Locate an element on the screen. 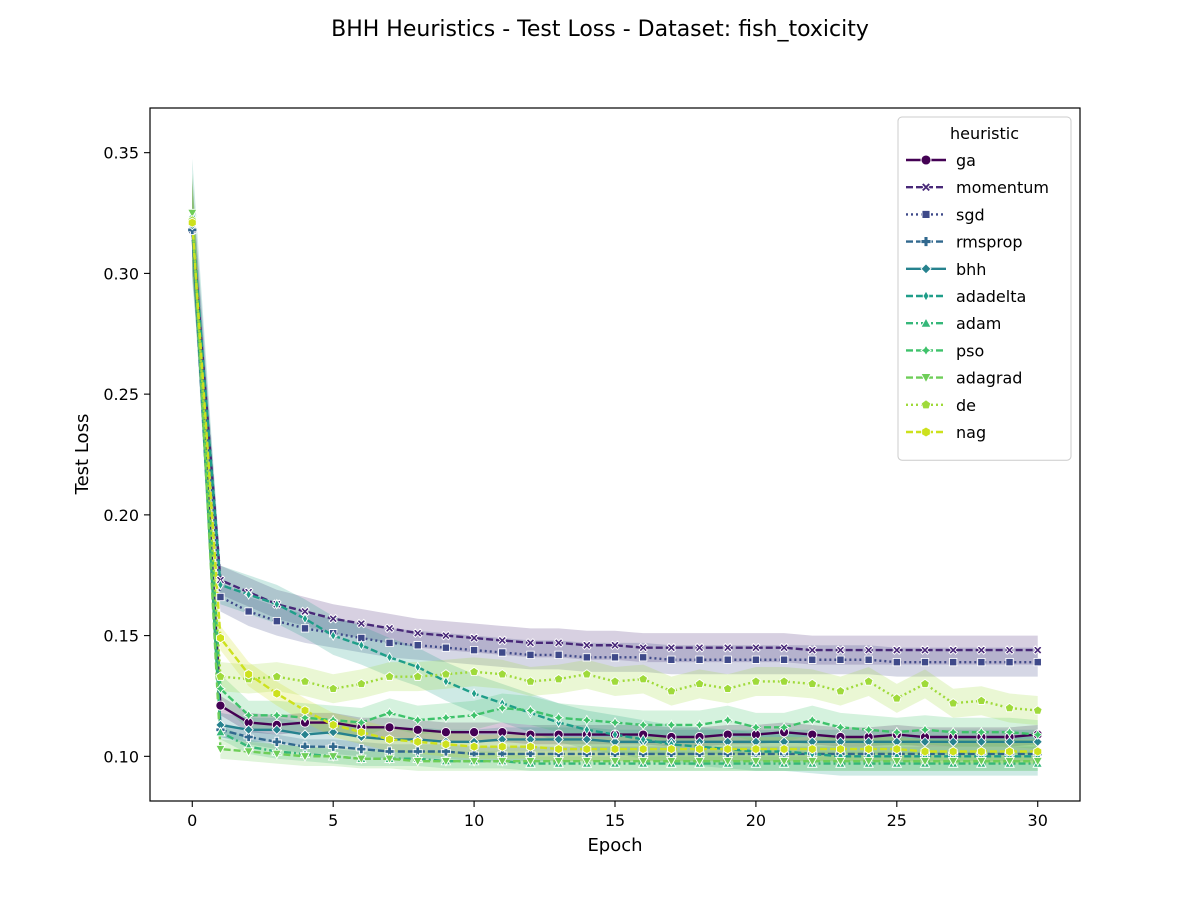  x-tick-label: 0 is located at coordinates (192, 820).